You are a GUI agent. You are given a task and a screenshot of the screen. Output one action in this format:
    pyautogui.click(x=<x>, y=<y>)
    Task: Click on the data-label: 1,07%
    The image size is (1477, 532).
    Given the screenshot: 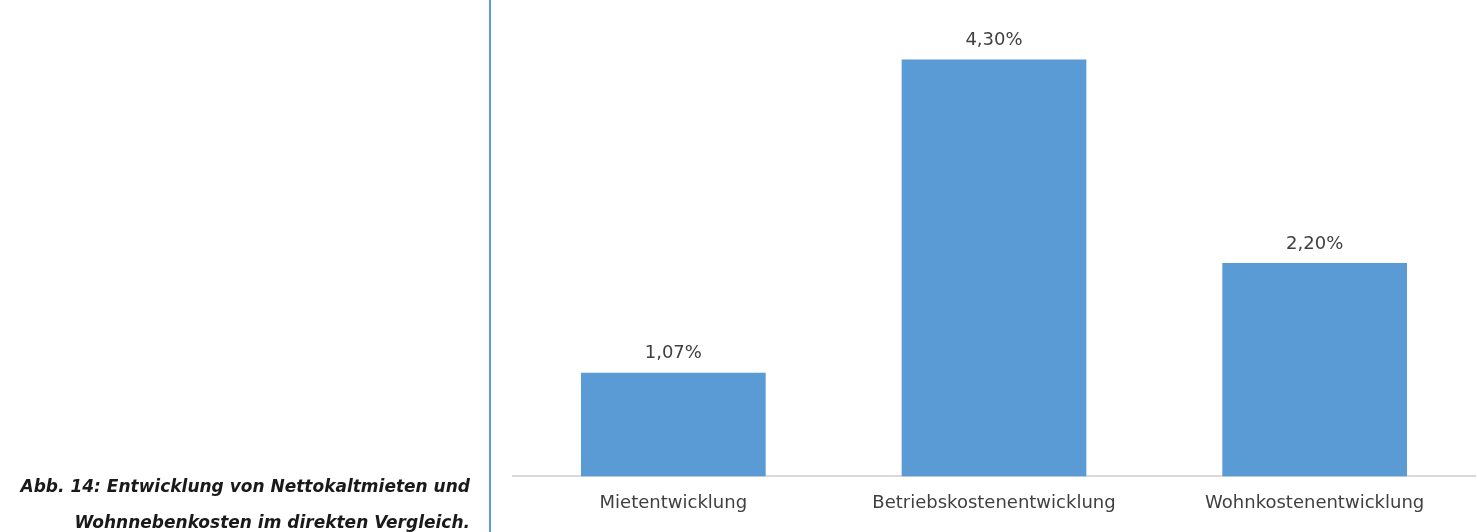 What is the action you would take?
    pyautogui.click(x=673, y=352)
    